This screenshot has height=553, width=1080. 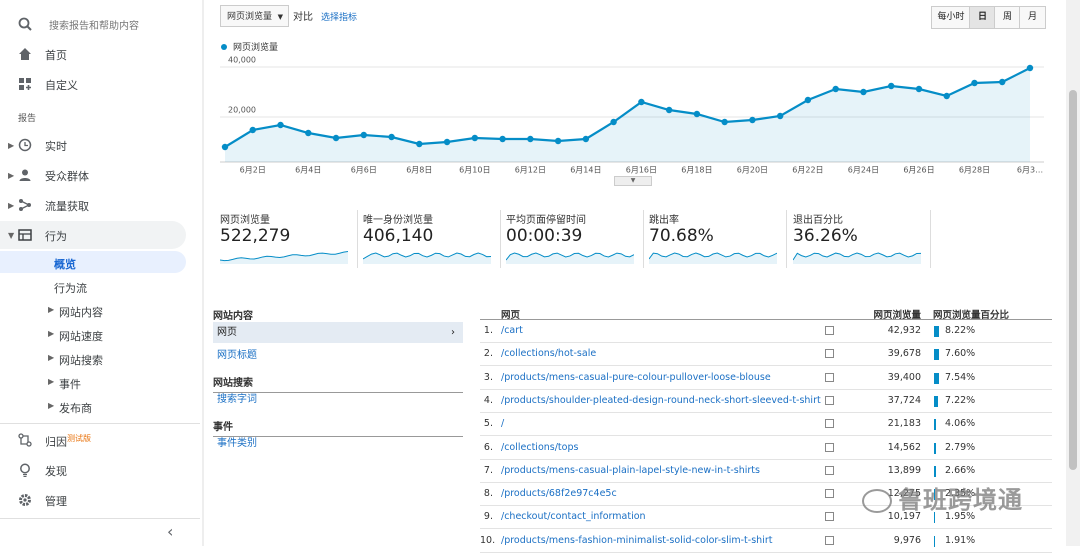 What do you see at coordinates (549, 354) in the screenshot?
I see `row-page: /collections/hot-sale` at bounding box center [549, 354].